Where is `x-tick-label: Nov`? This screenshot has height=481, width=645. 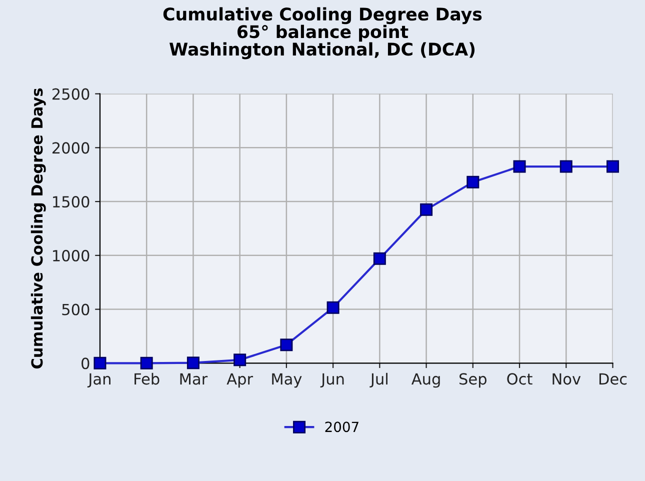
x-tick-label: Nov is located at coordinates (566, 379).